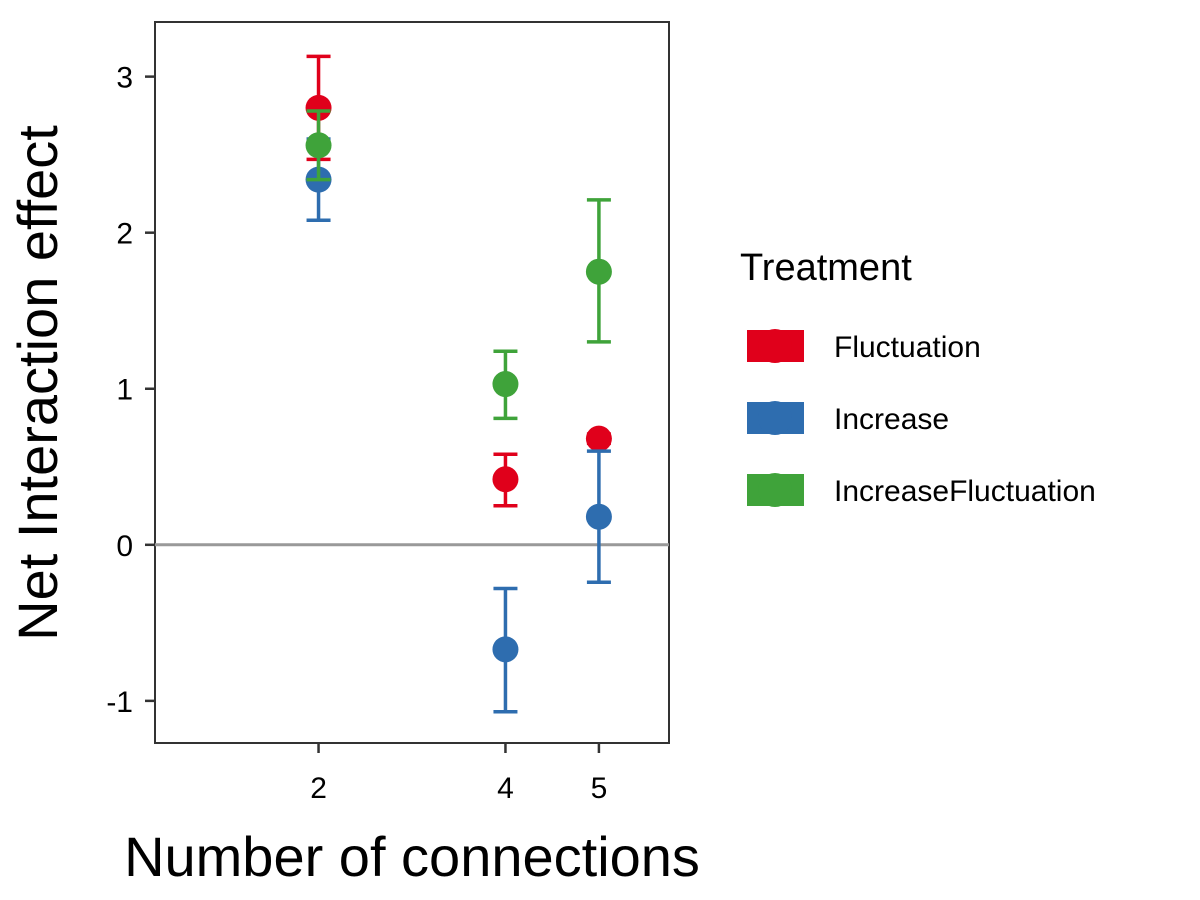 This screenshot has height=900, width=1200. What do you see at coordinates (775, 346) in the screenshot?
I see `legend-key-fluctuation` at bounding box center [775, 346].